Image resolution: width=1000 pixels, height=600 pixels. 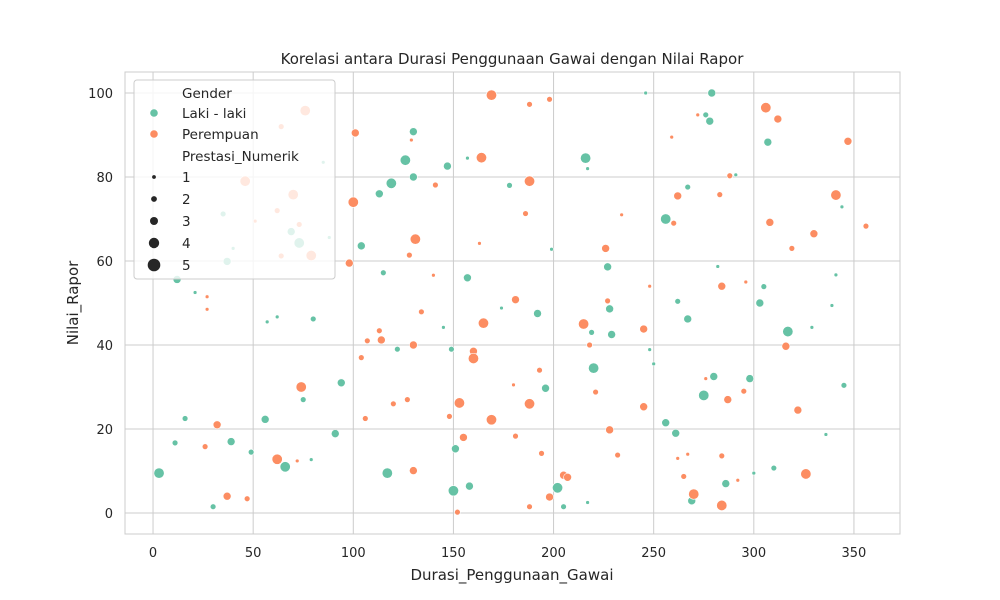 What do you see at coordinates (511, 575) in the screenshot?
I see `x-axis-label: Durasi_Penggunaan_Gawai` at bounding box center [511, 575].